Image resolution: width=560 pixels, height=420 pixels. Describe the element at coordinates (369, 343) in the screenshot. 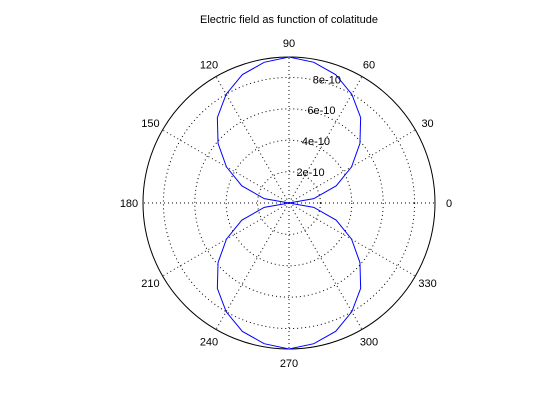

I see `angle-tick-label: 300` at that location.